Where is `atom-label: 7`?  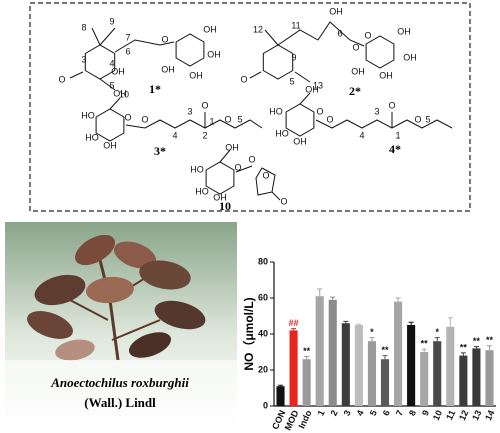
atom-label: 7 is located at coordinates (127, 37).